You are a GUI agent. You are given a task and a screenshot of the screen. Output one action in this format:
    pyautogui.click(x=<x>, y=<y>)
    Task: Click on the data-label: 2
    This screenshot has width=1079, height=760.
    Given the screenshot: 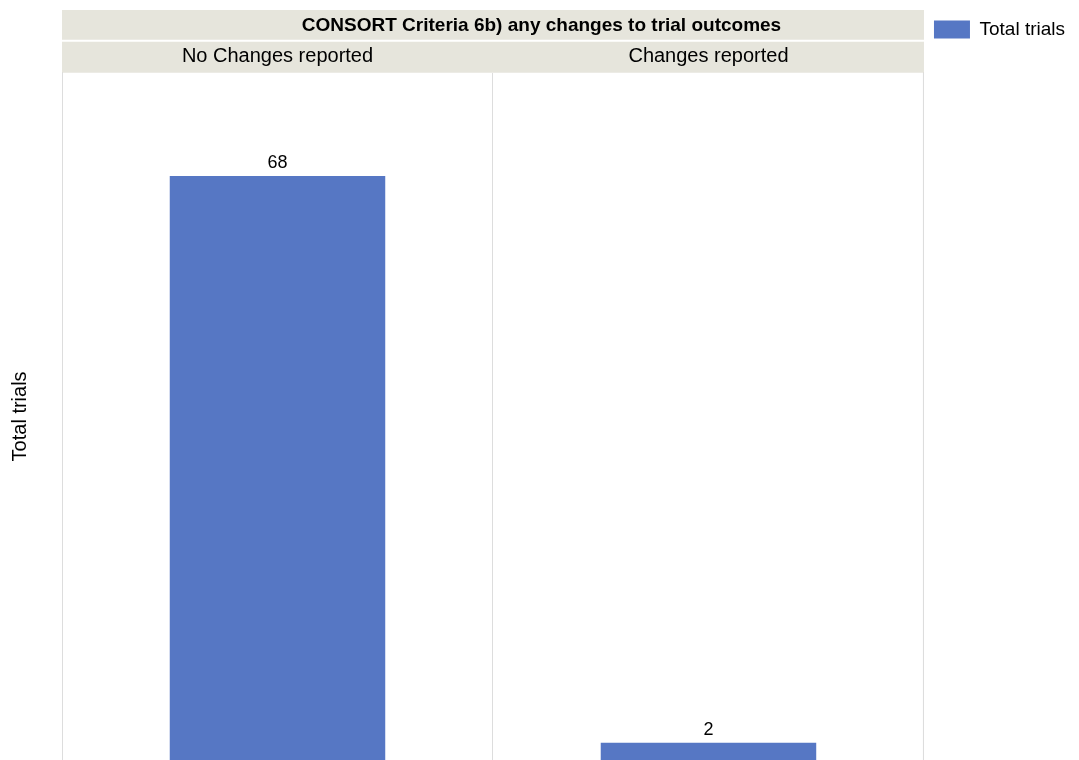 What is the action you would take?
    pyautogui.click(x=708, y=728)
    